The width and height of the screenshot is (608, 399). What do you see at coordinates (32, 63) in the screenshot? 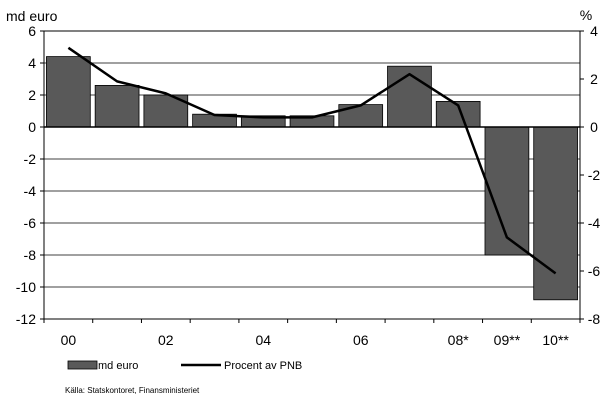
I see `y-left-tick-label: 4` at bounding box center [32, 63].